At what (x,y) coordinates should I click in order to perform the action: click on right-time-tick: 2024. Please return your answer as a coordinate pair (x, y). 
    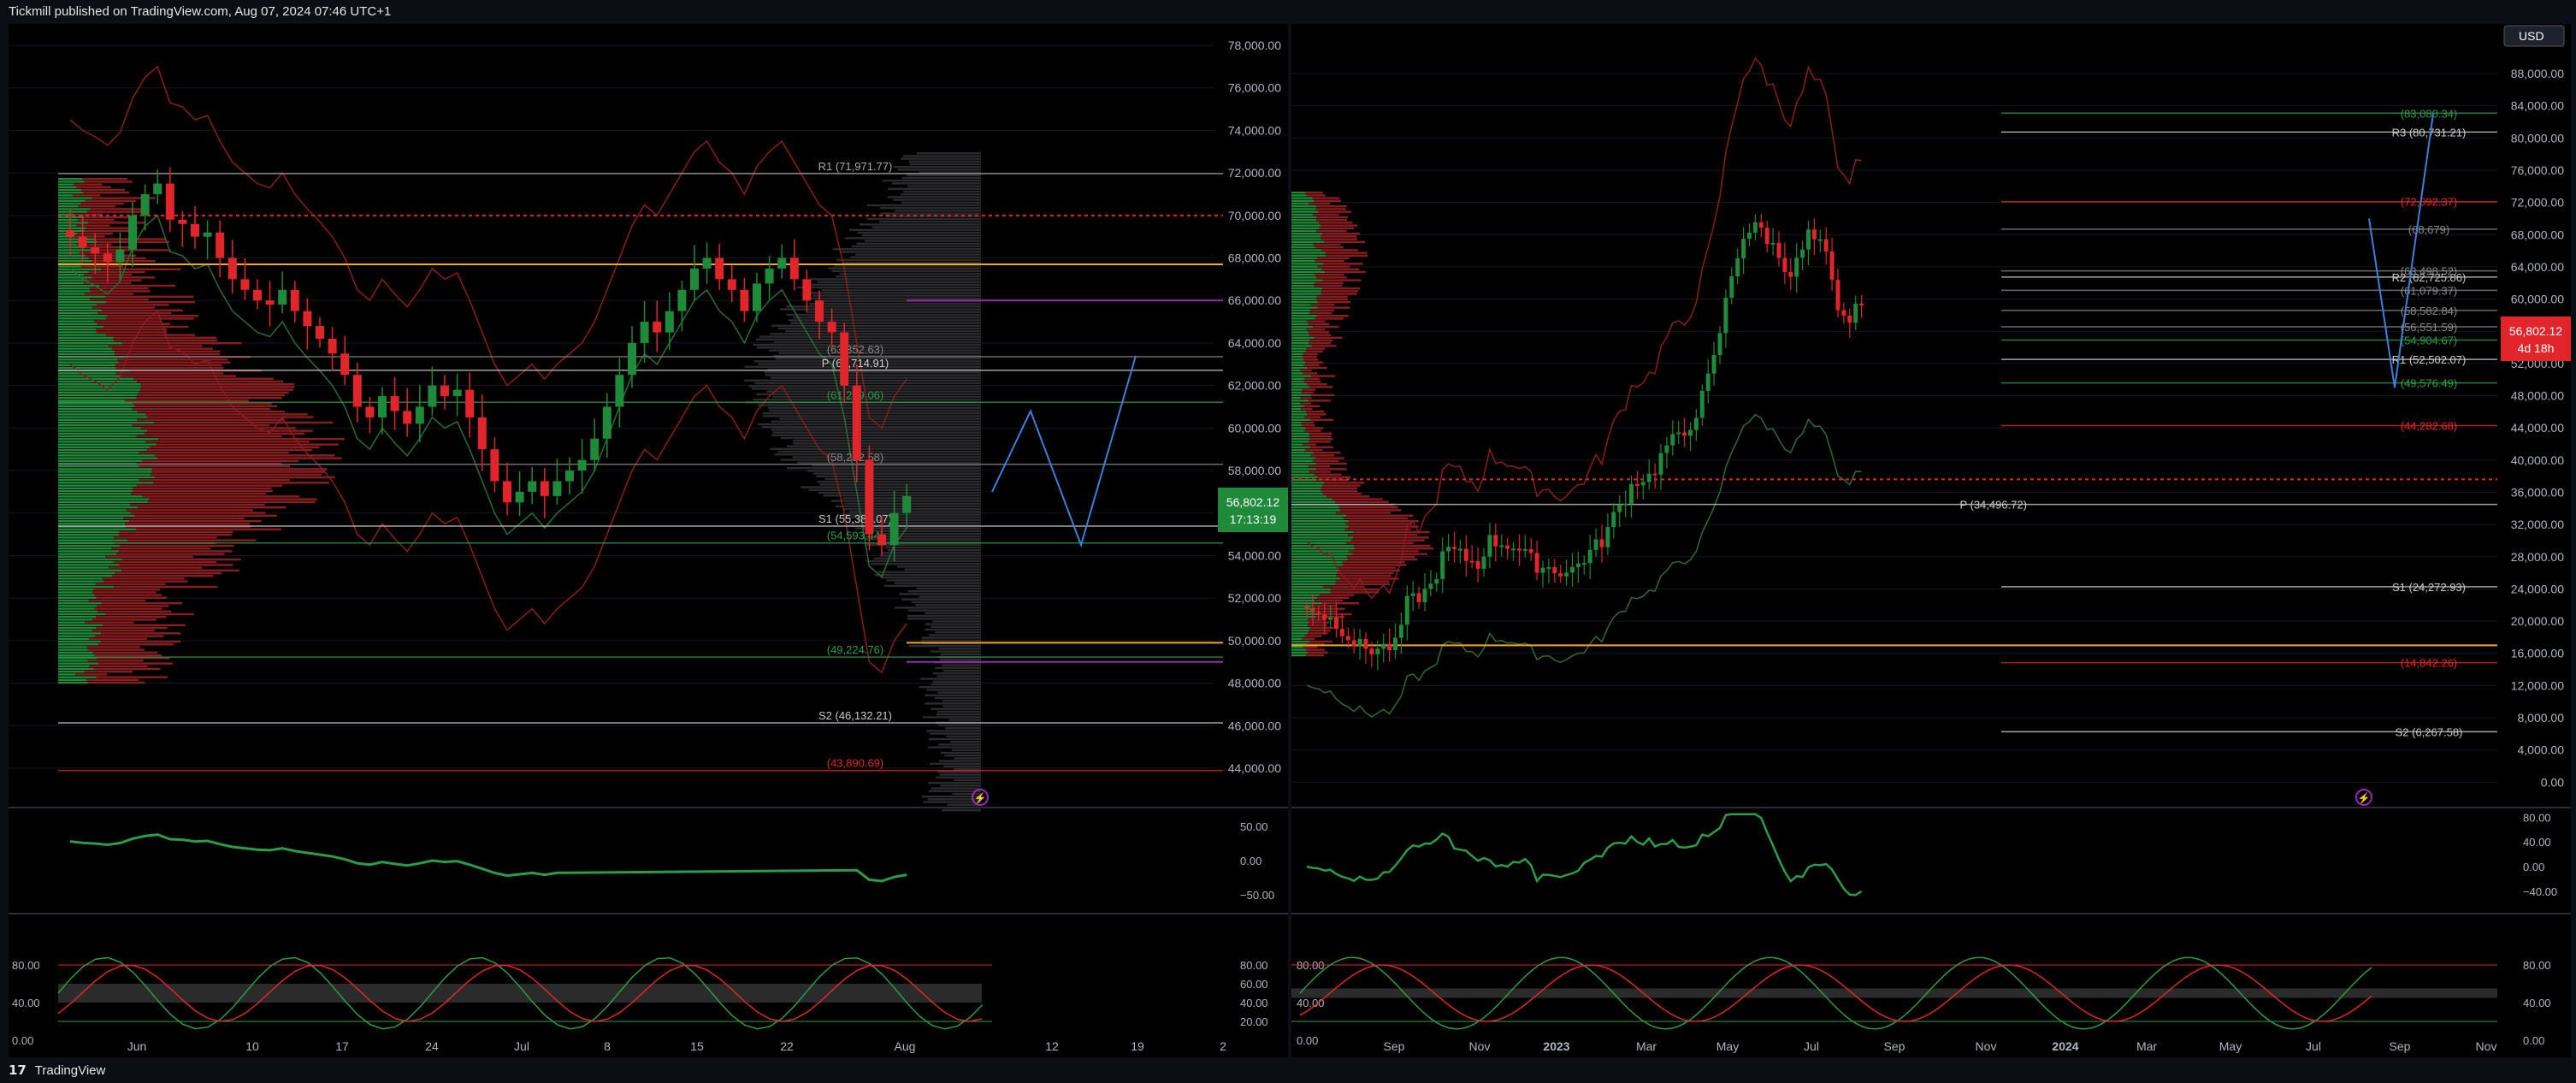
    Looking at the image, I should click on (2065, 1046).